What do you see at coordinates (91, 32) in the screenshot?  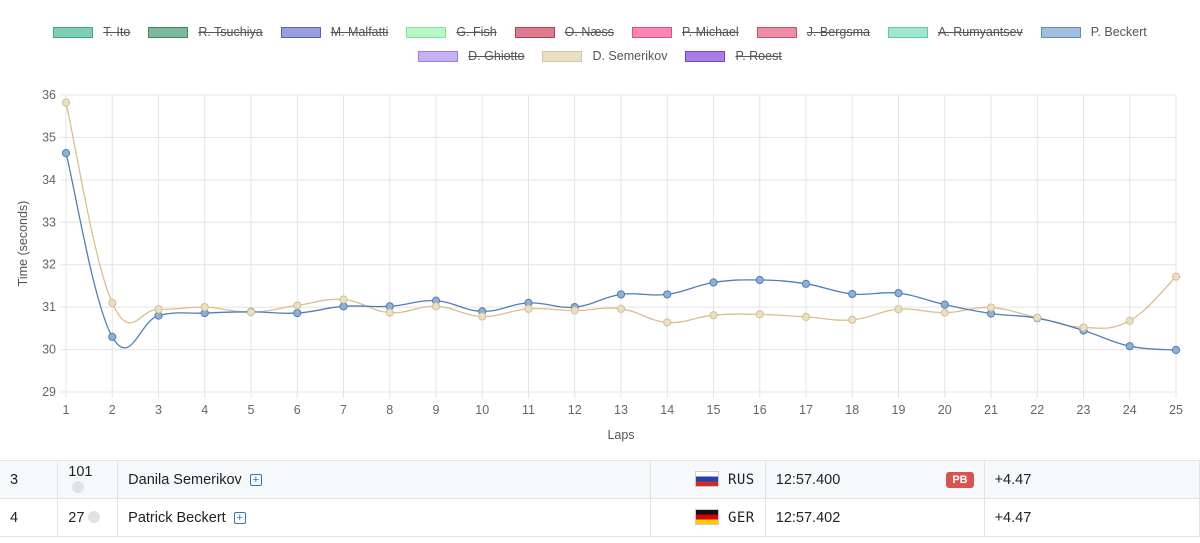 I see `legend-item: T. Ito` at bounding box center [91, 32].